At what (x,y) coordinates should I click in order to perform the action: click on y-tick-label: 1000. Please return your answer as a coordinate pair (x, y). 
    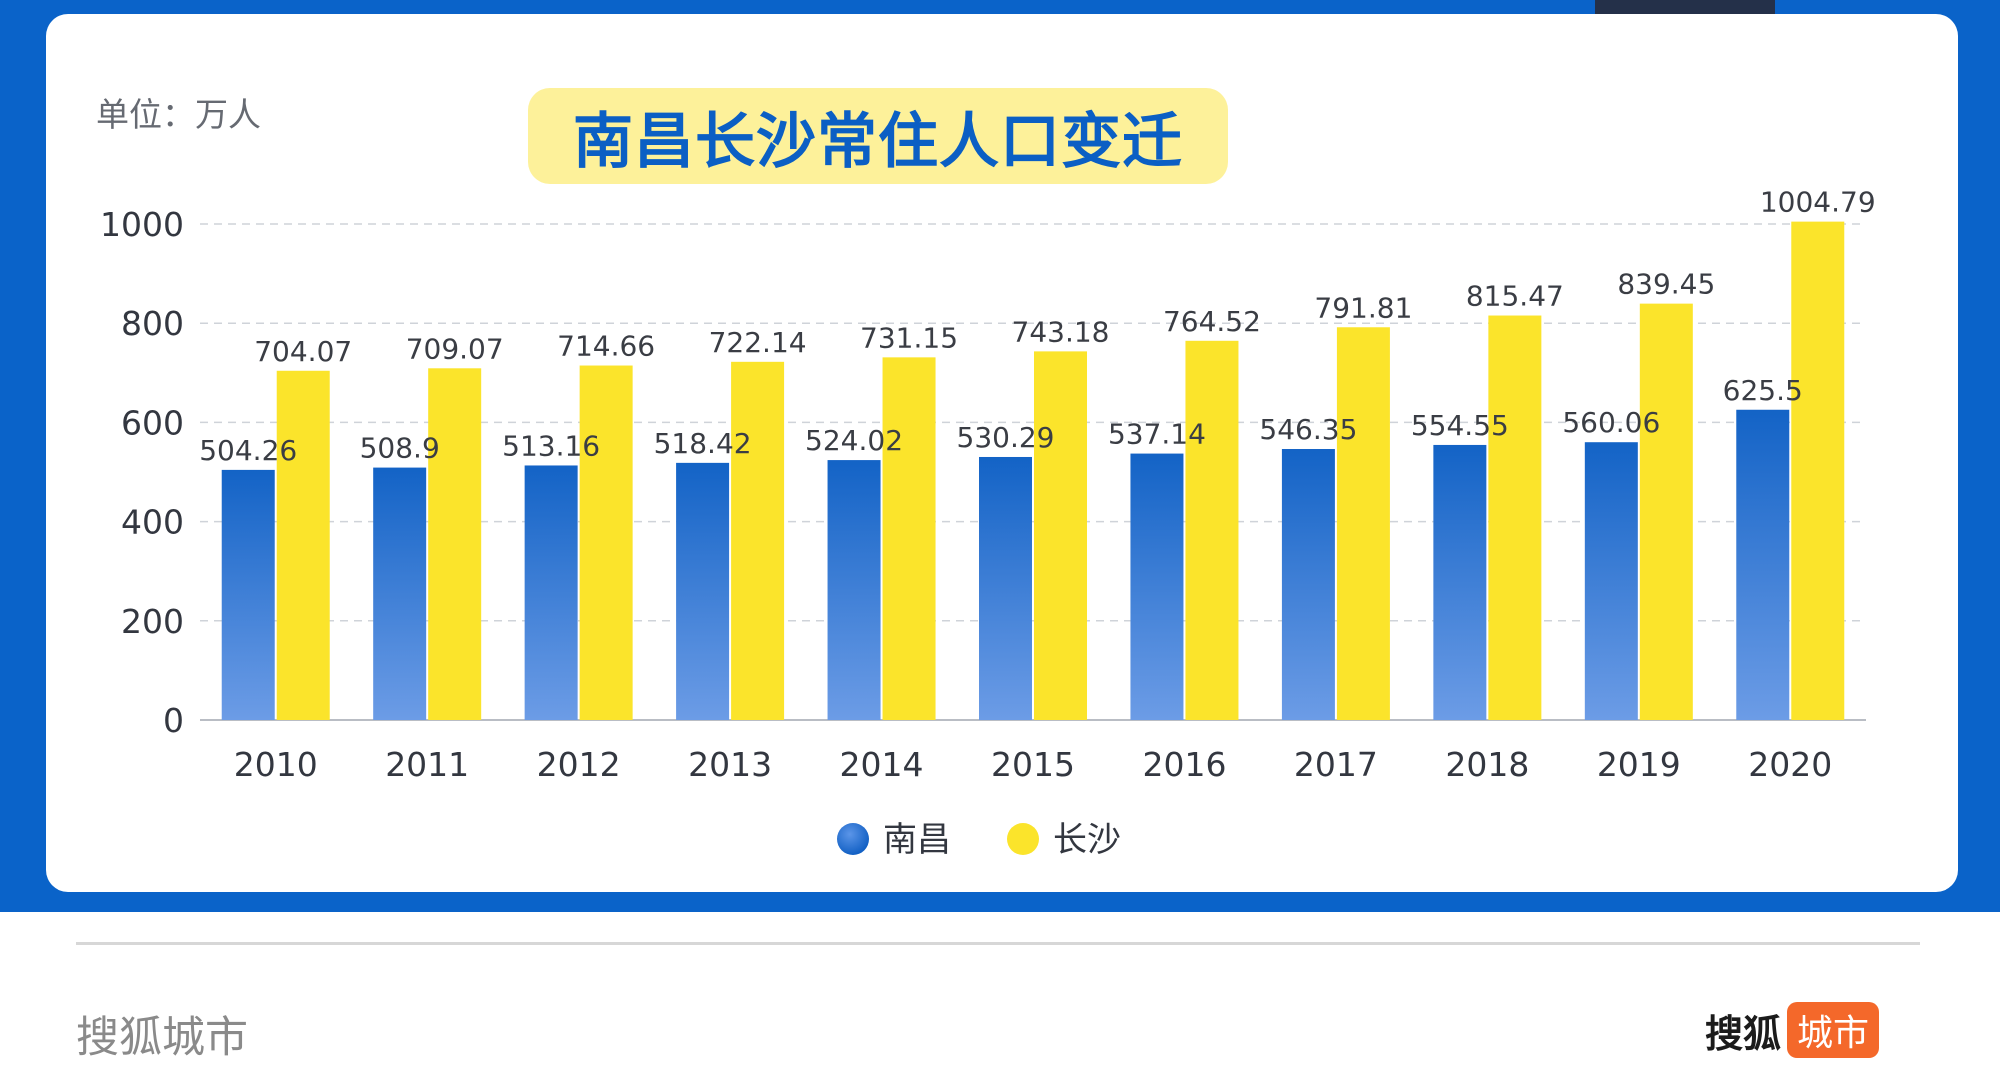
    Looking at the image, I should click on (142, 224).